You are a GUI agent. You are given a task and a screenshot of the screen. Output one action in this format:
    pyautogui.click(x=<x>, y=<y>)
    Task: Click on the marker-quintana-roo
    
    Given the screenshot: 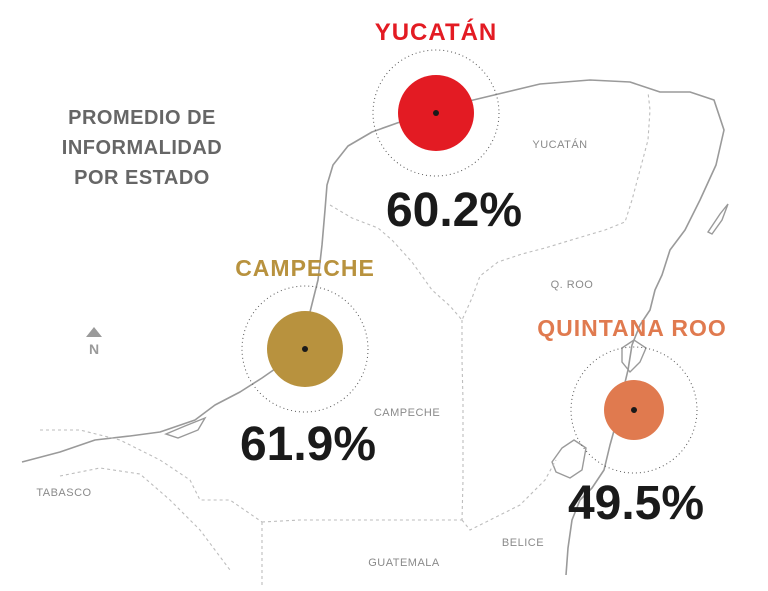 What is the action you would take?
    pyautogui.click(x=634, y=410)
    